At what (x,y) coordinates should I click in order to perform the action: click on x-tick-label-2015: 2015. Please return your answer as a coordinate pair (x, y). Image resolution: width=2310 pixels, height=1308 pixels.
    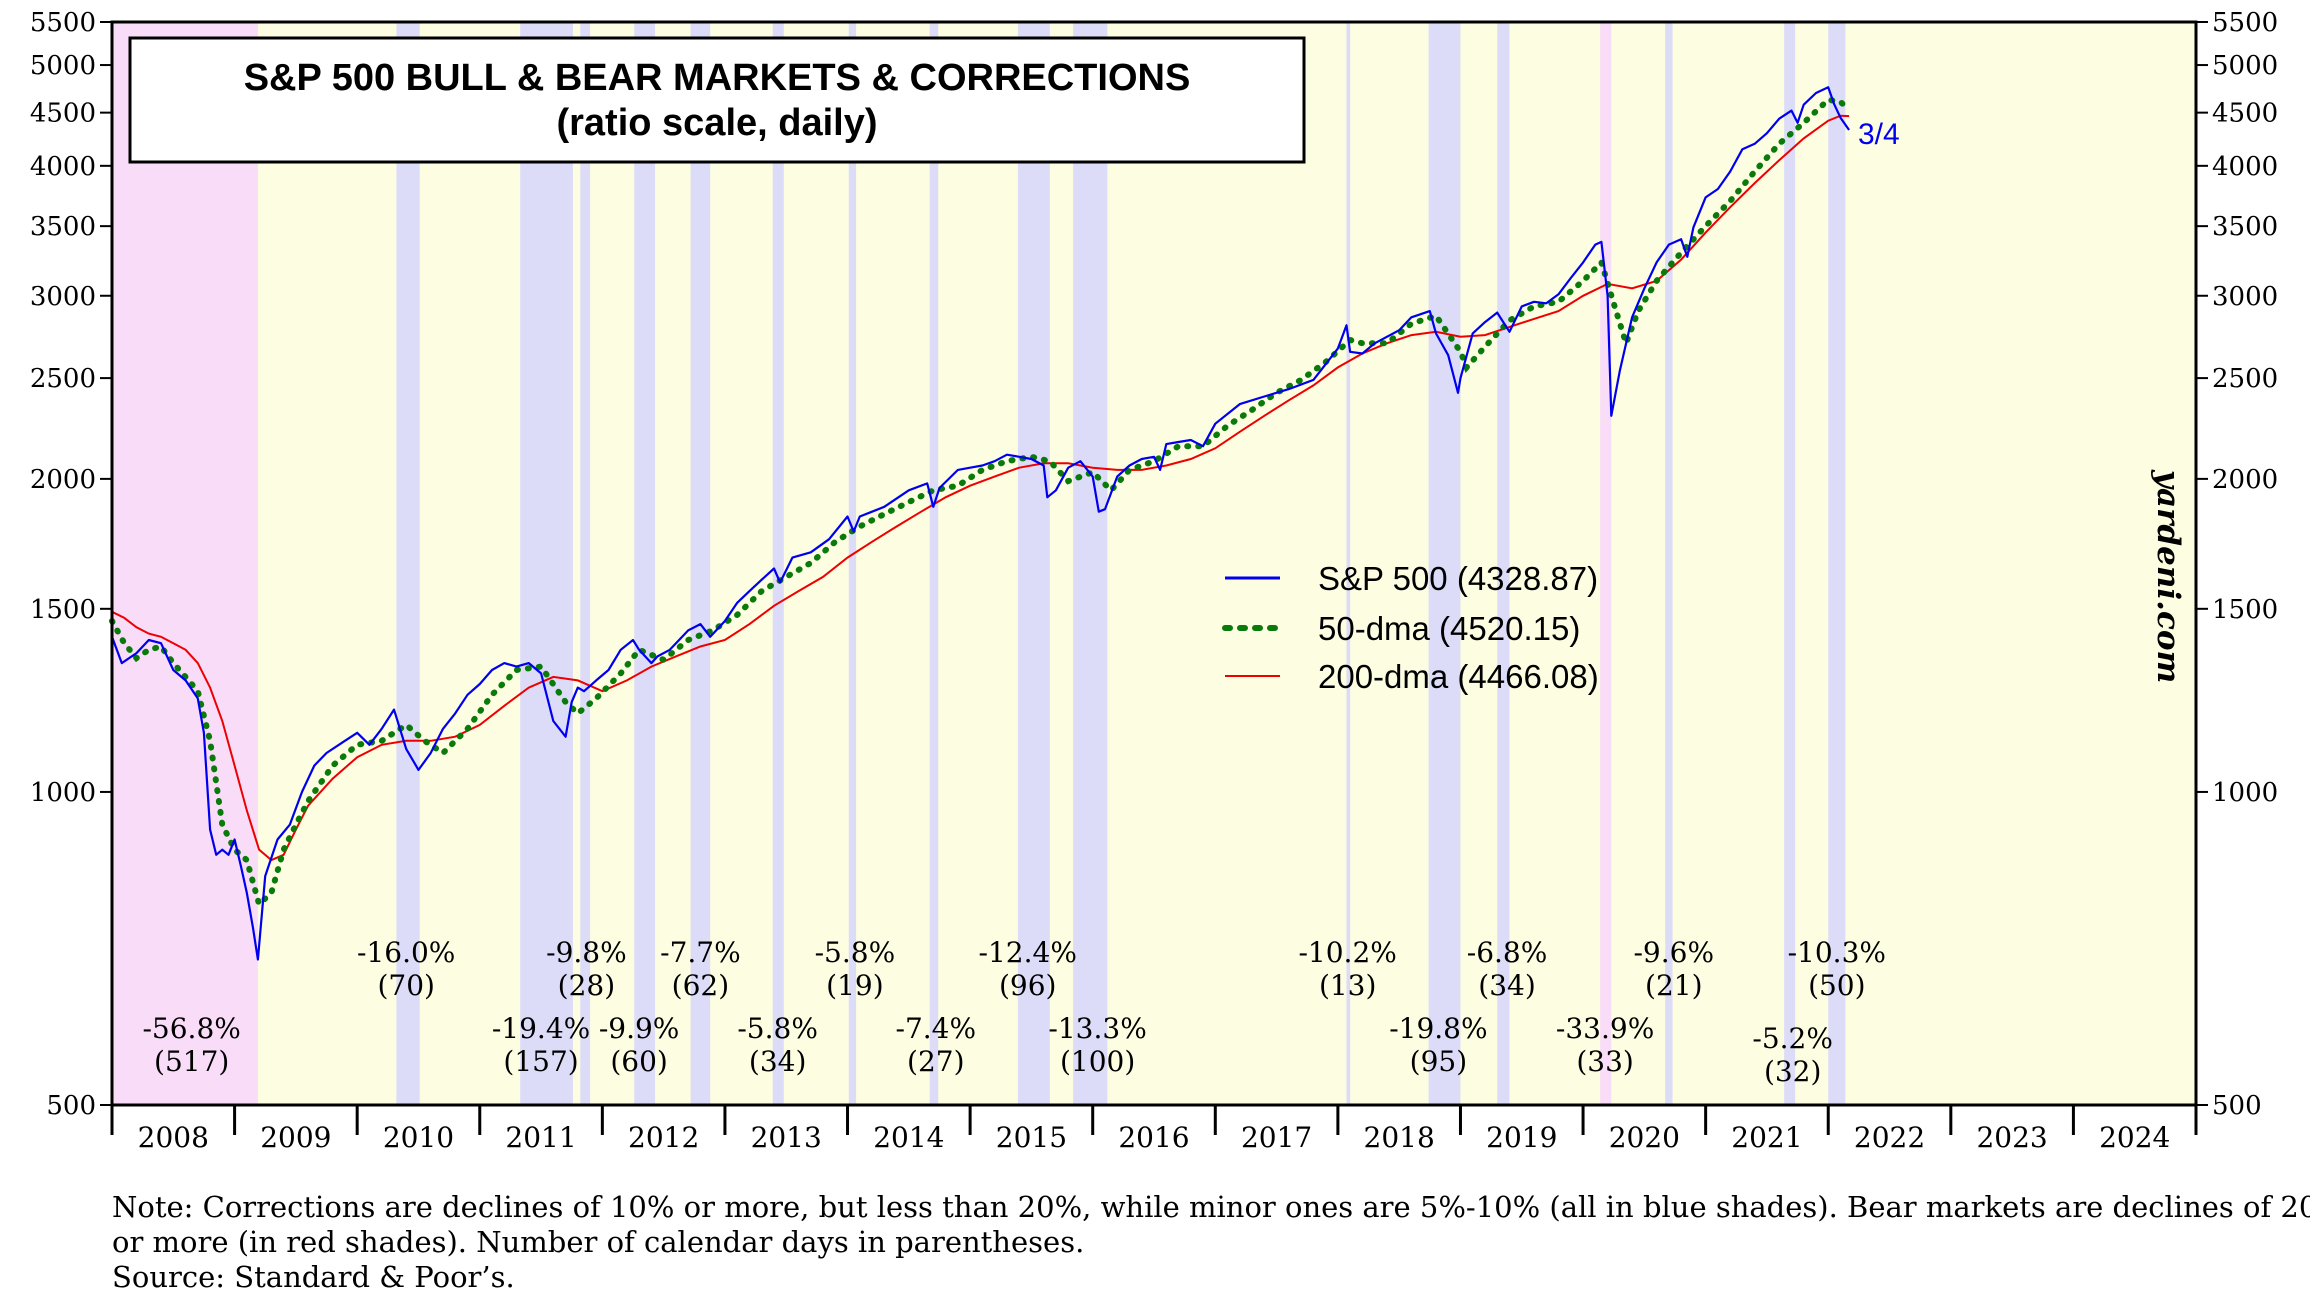
    Looking at the image, I should click on (1031, 1137).